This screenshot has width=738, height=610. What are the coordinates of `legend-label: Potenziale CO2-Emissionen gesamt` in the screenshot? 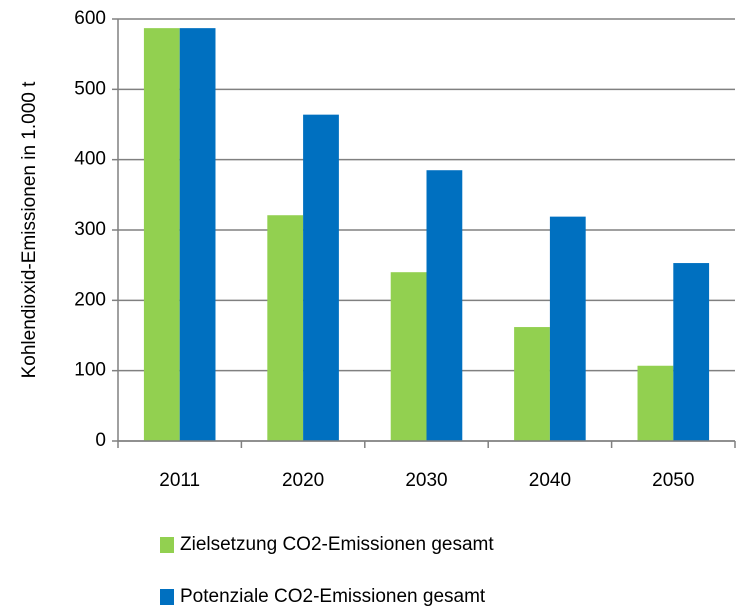 It's located at (333, 596).